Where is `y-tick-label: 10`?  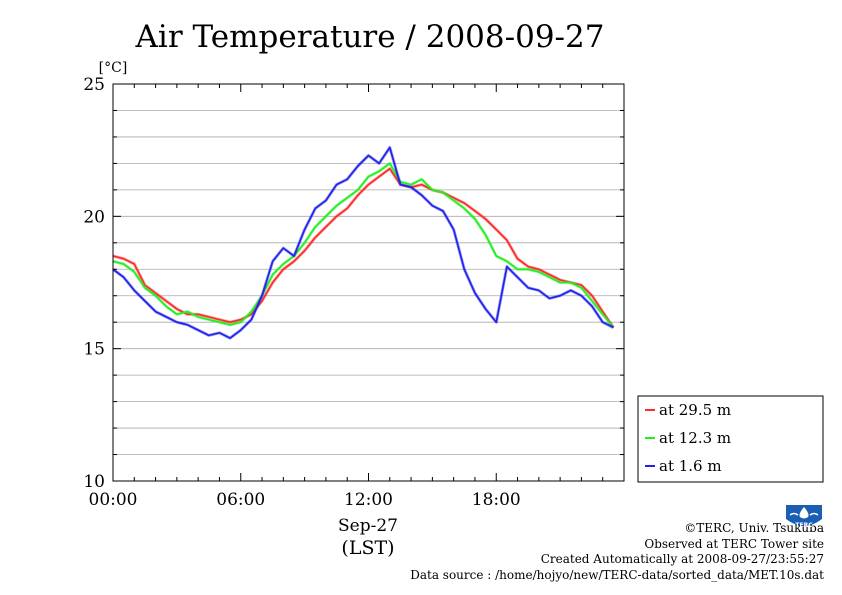
y-tick-label: 10 is located at coordinates (94, 482).